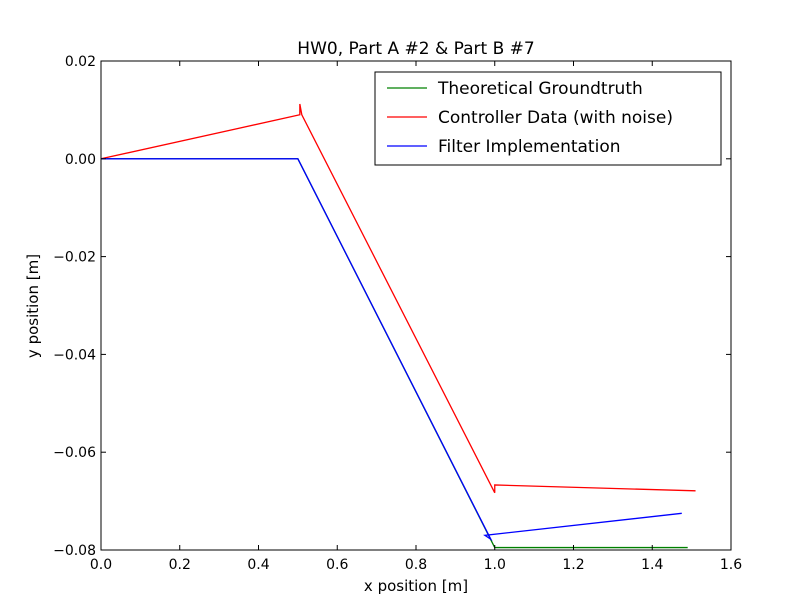  I want to click on x-tick-label: 1.2, so click(573, 565).